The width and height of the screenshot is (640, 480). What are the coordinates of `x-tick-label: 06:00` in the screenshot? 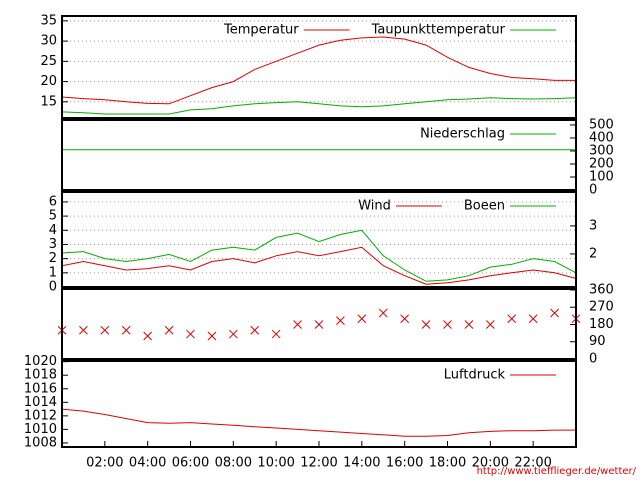 It's located at (190, 463).